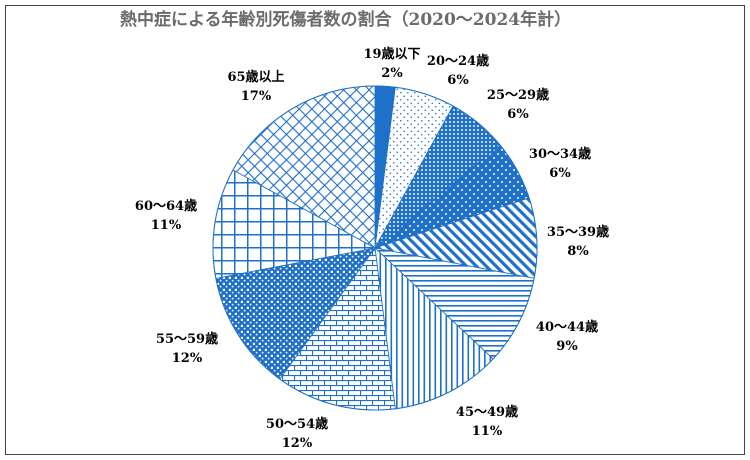 This screenshot has height=460, width=750. Describe the element at coordinates (571, 251) in the screenshot. I see `slice-percent-value: 8` at that location.